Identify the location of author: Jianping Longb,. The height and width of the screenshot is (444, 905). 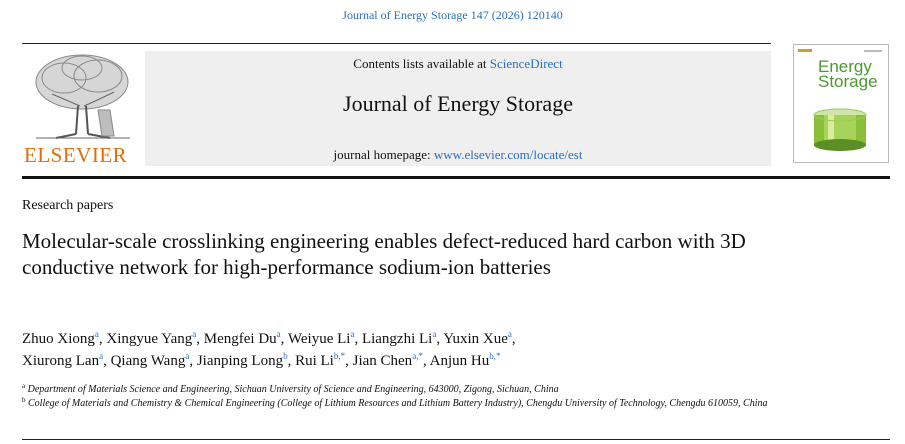
(246, 360).